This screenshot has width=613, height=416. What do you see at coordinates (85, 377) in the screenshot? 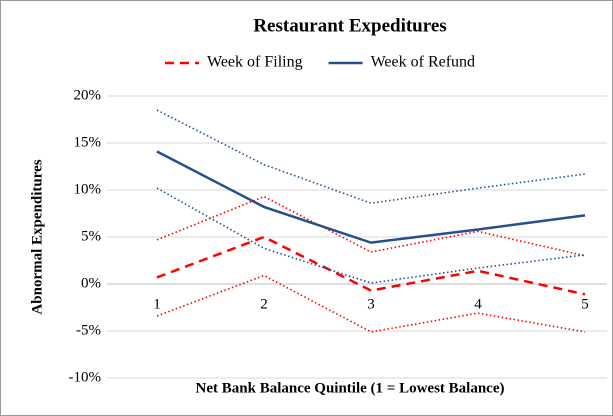
I see `y-tick-label: -10%` at bounding box center [85, 377].